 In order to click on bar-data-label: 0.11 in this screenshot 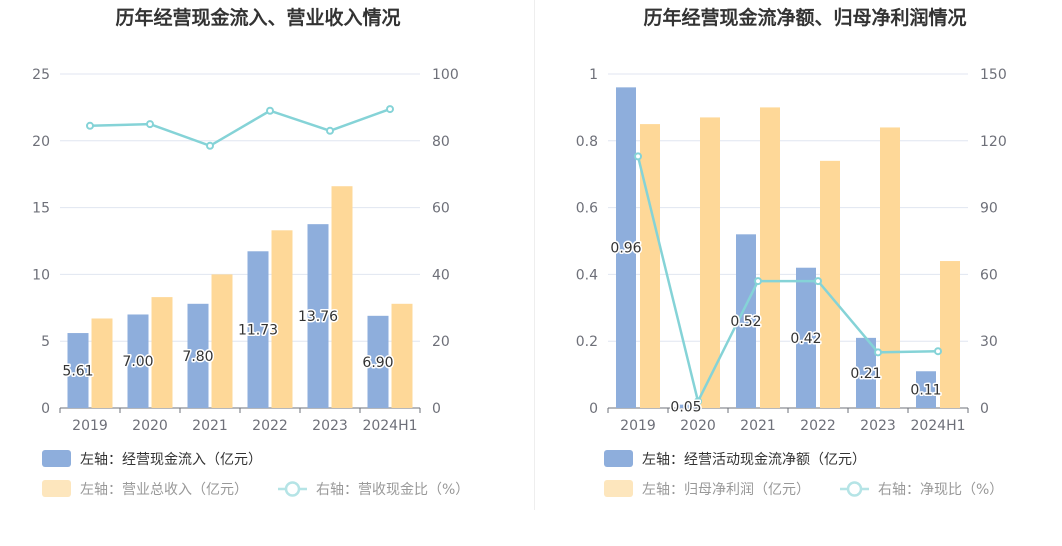, I will do `click(925, 391)`.